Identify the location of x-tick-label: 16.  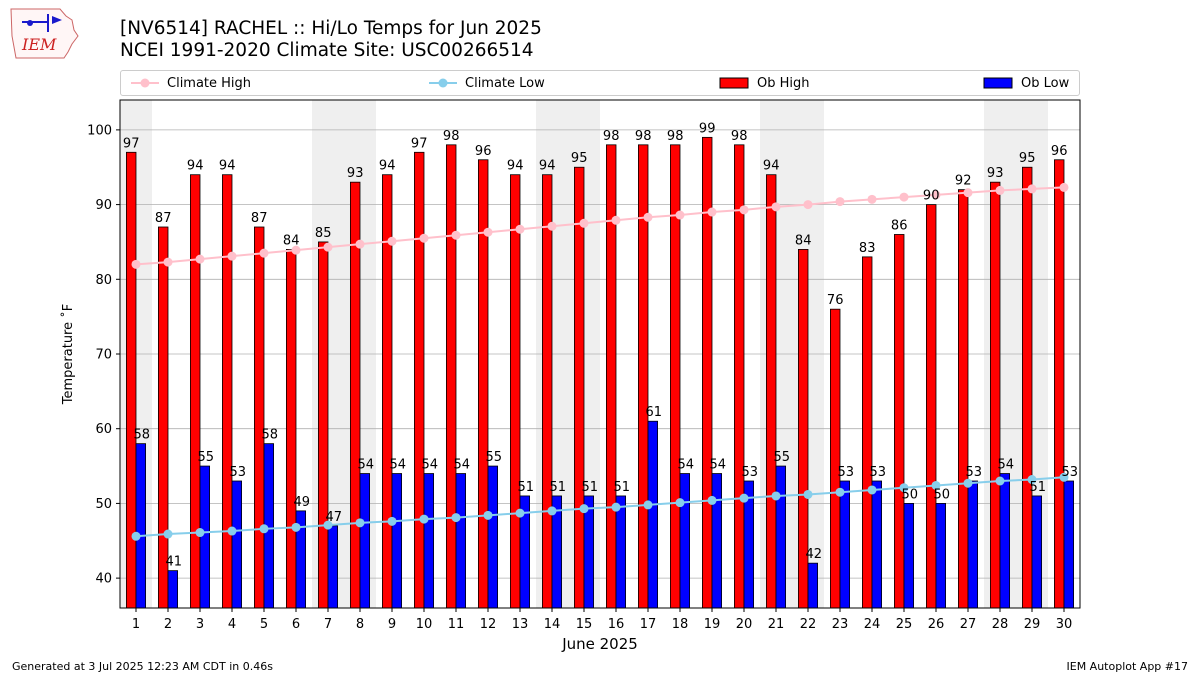
(616, 624).